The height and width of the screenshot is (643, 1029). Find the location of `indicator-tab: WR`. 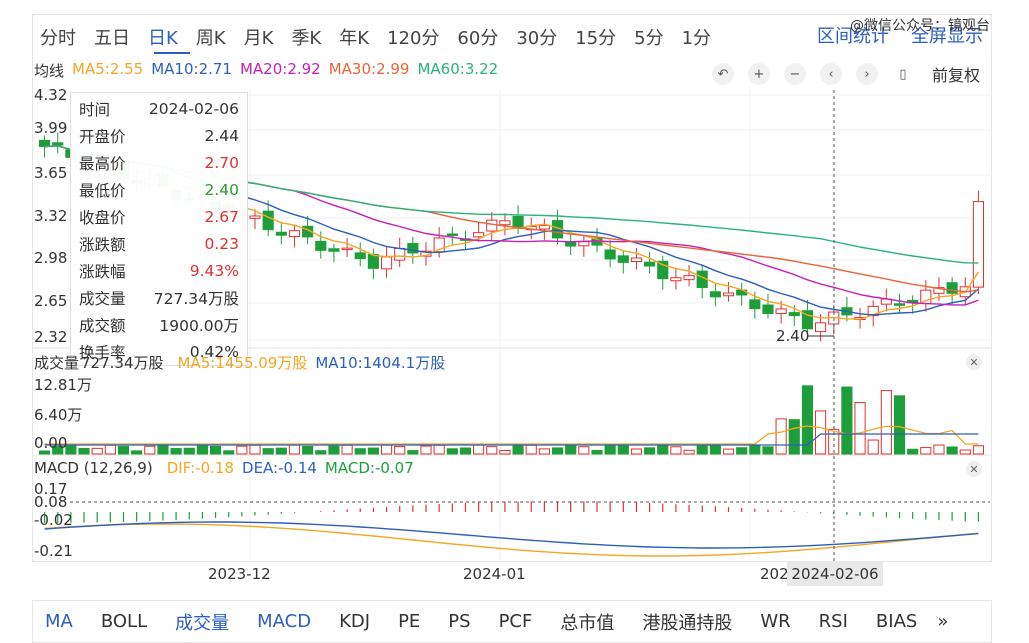

indicator-tab: WR is located at coordinates (775, 621).